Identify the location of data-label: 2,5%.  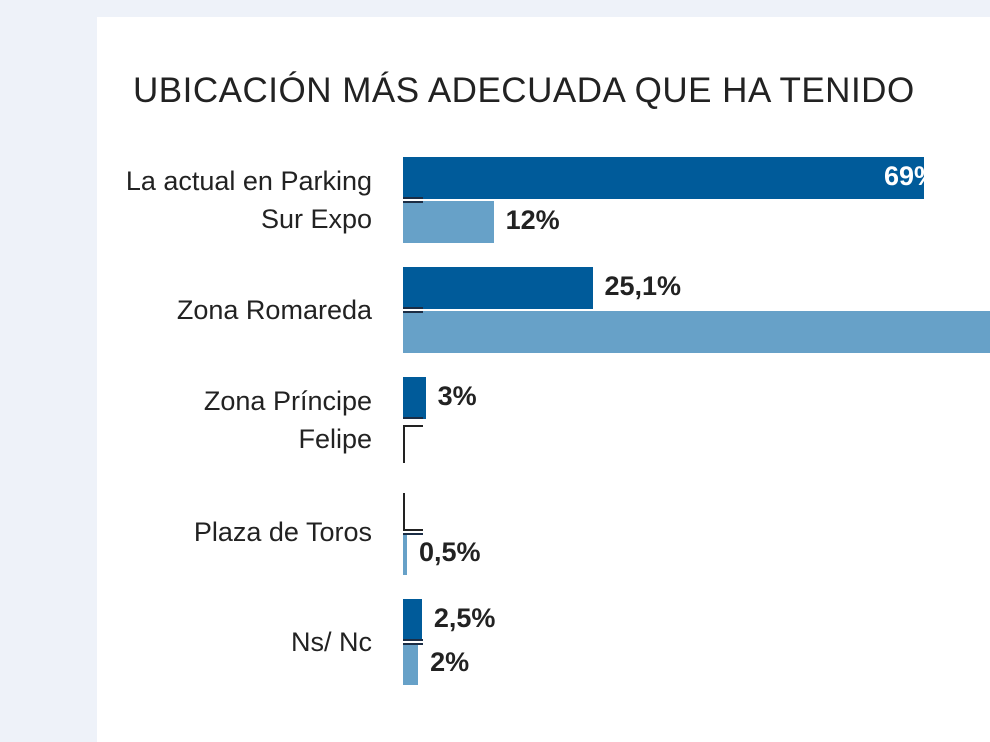
(464, 618).